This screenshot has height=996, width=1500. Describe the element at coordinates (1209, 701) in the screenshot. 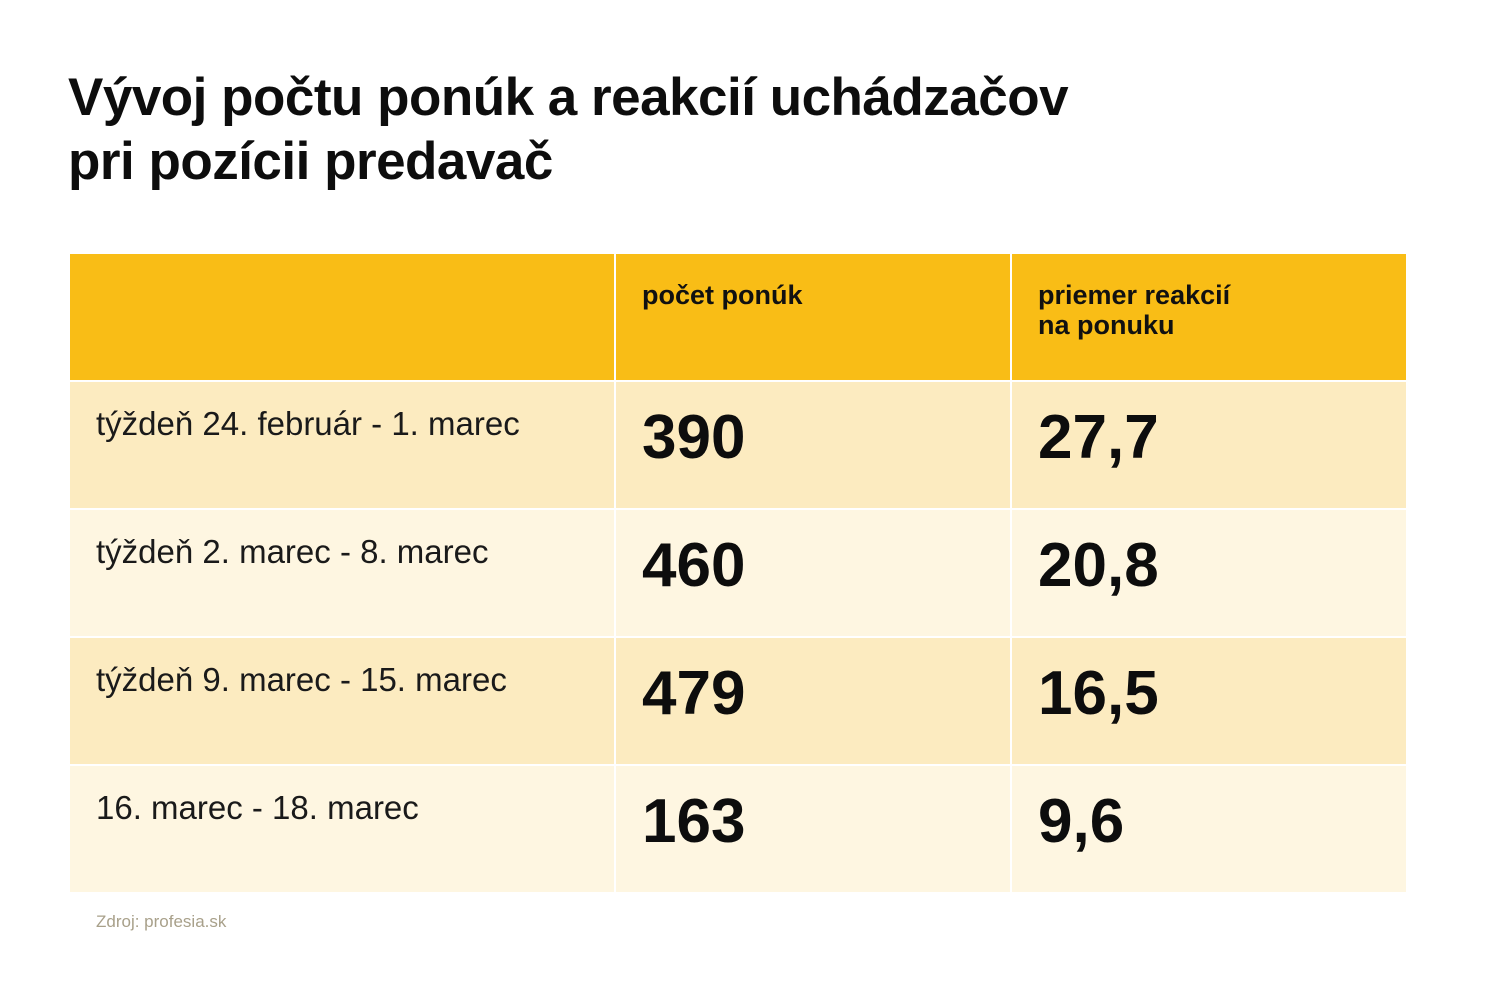

I see `row-avg-reactions-value: 16,5` at that location.